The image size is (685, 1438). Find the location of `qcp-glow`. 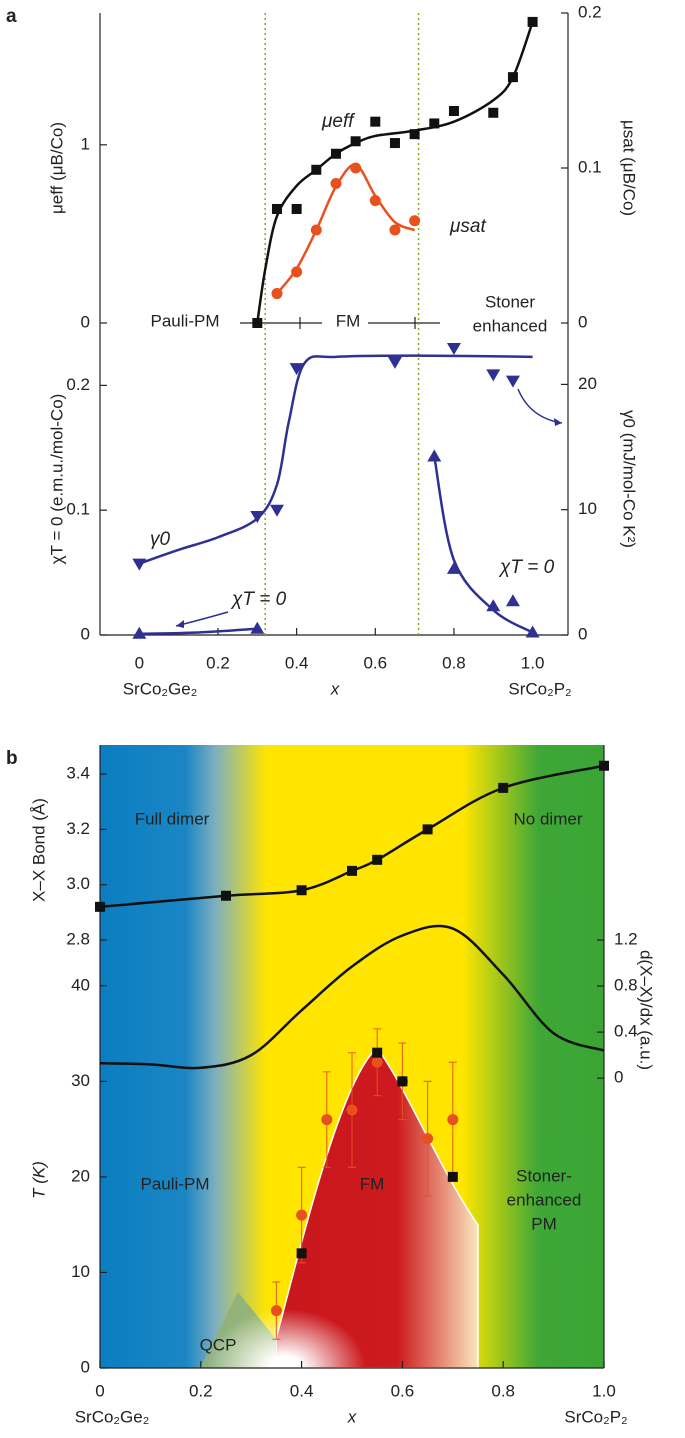

qcp-glow is located at coordinates (286, 1309).